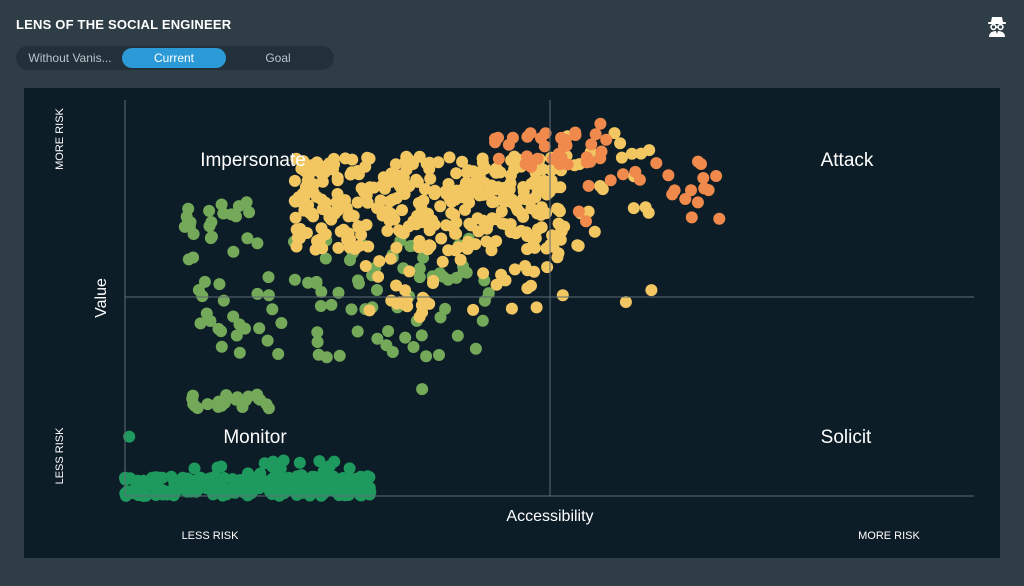 This screenshot has height=586, width=1024. What do you see at coordinates (997, 26) in the screenshot?
I see `spy-icon` at bounding box center [997, 26].